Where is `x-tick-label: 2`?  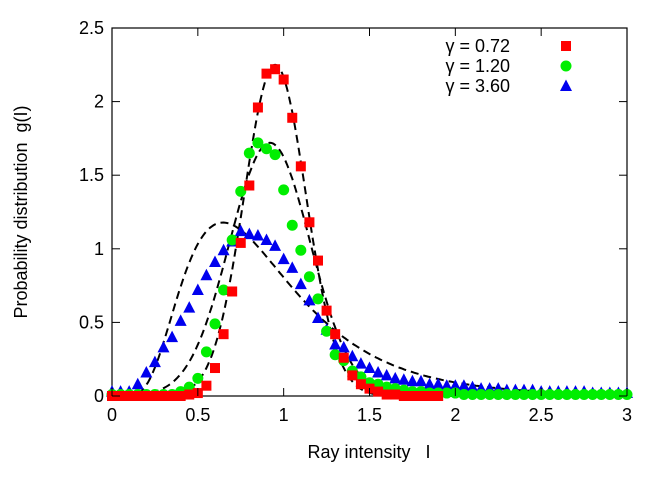
x-tick-label: 2 is located at coordinates (455, 415).